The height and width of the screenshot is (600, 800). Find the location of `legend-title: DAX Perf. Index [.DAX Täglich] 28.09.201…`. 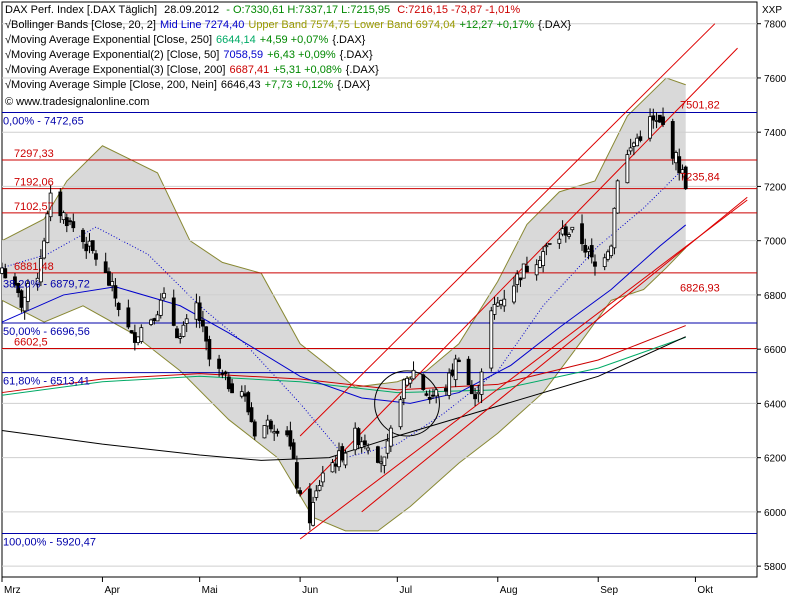

legend-title: DAX Perf. Index [.DAX Täglich] 28.09.201… is located at coordinates (262, 10).